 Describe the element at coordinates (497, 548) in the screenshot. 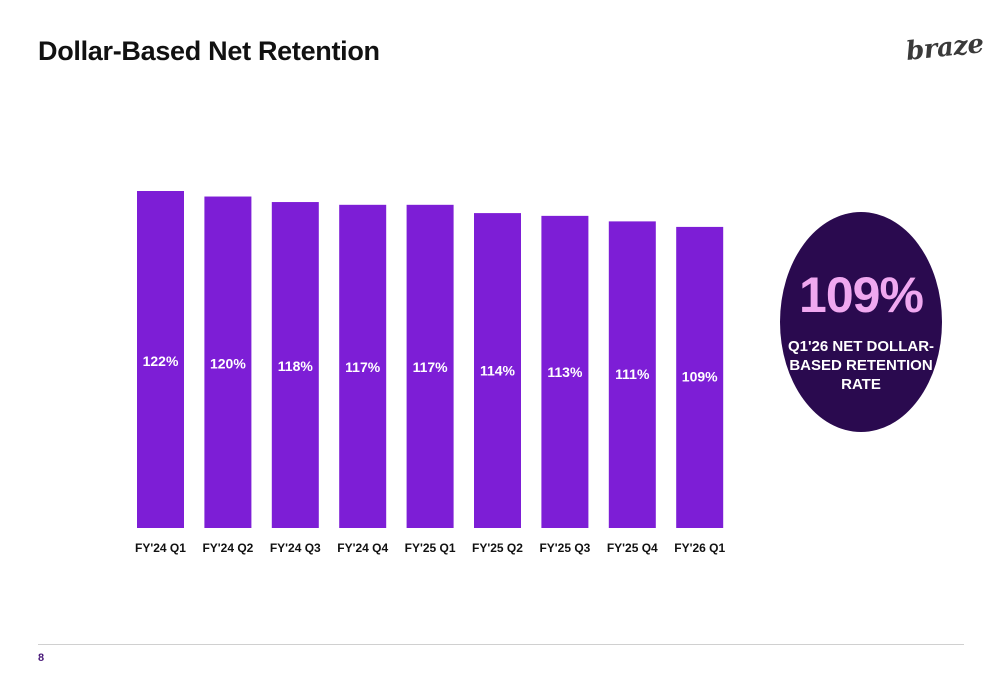

I see `x-tick-label: FY'25 Q2` at that location.